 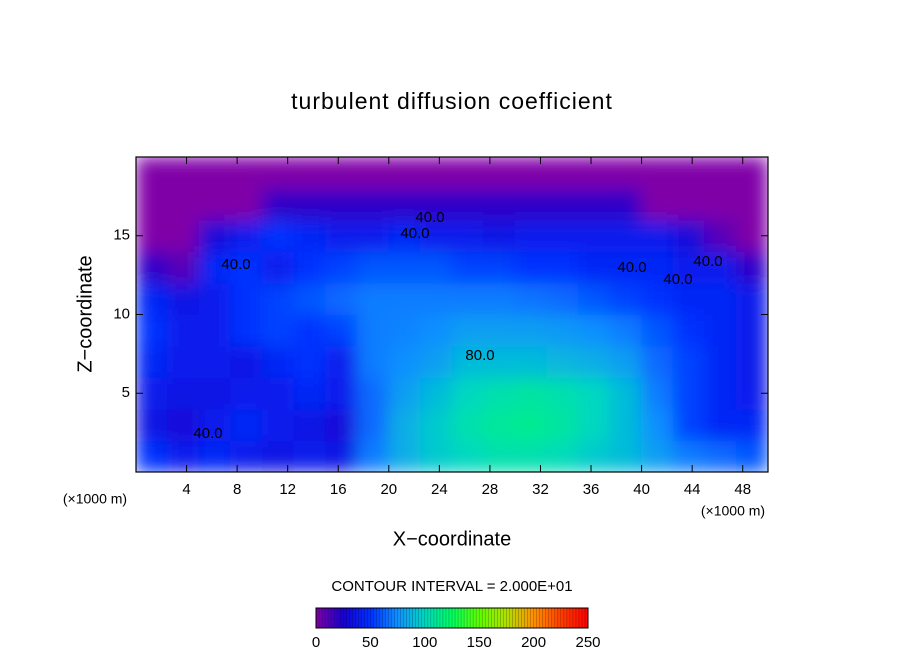 What do you see at coordinates (641, 489) in the screenshot?
I see `x-tick-label: 40` at bounding box center [641, 489].